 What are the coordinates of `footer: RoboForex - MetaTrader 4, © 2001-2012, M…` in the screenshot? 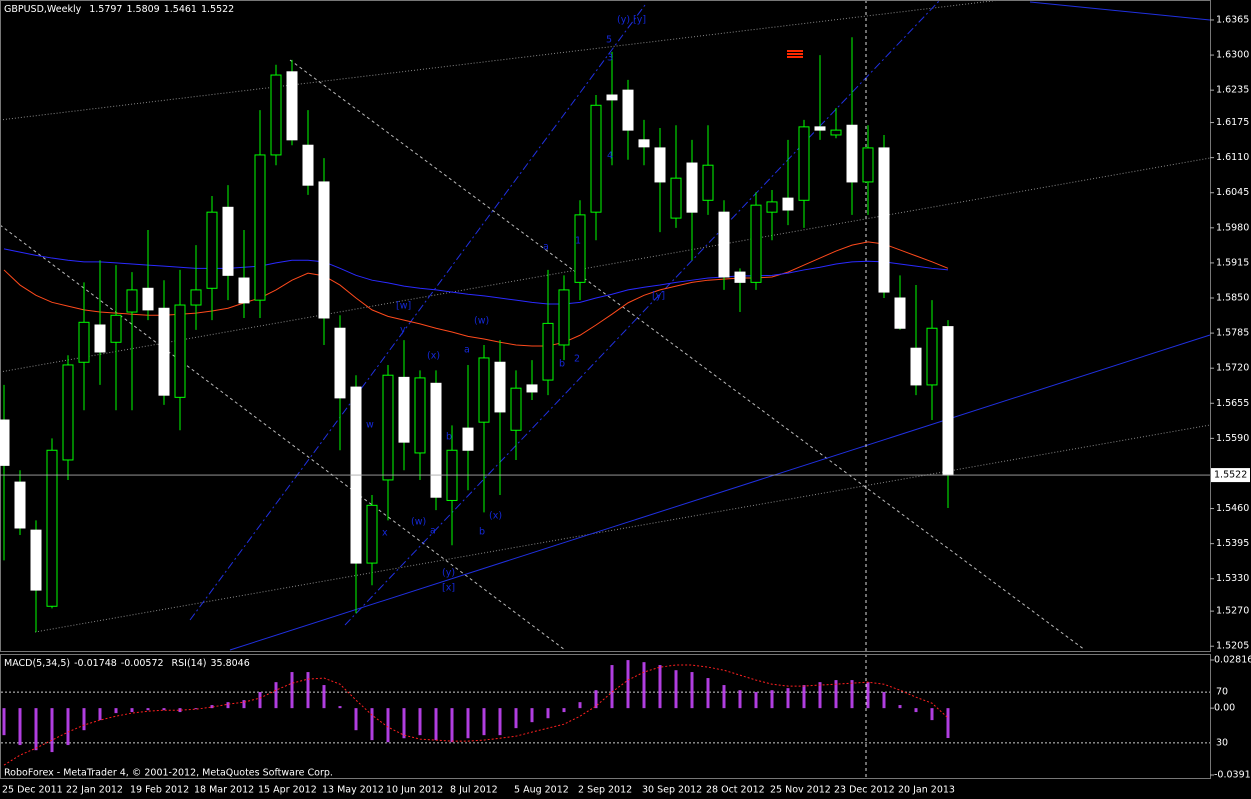 It's located at (168, 773).